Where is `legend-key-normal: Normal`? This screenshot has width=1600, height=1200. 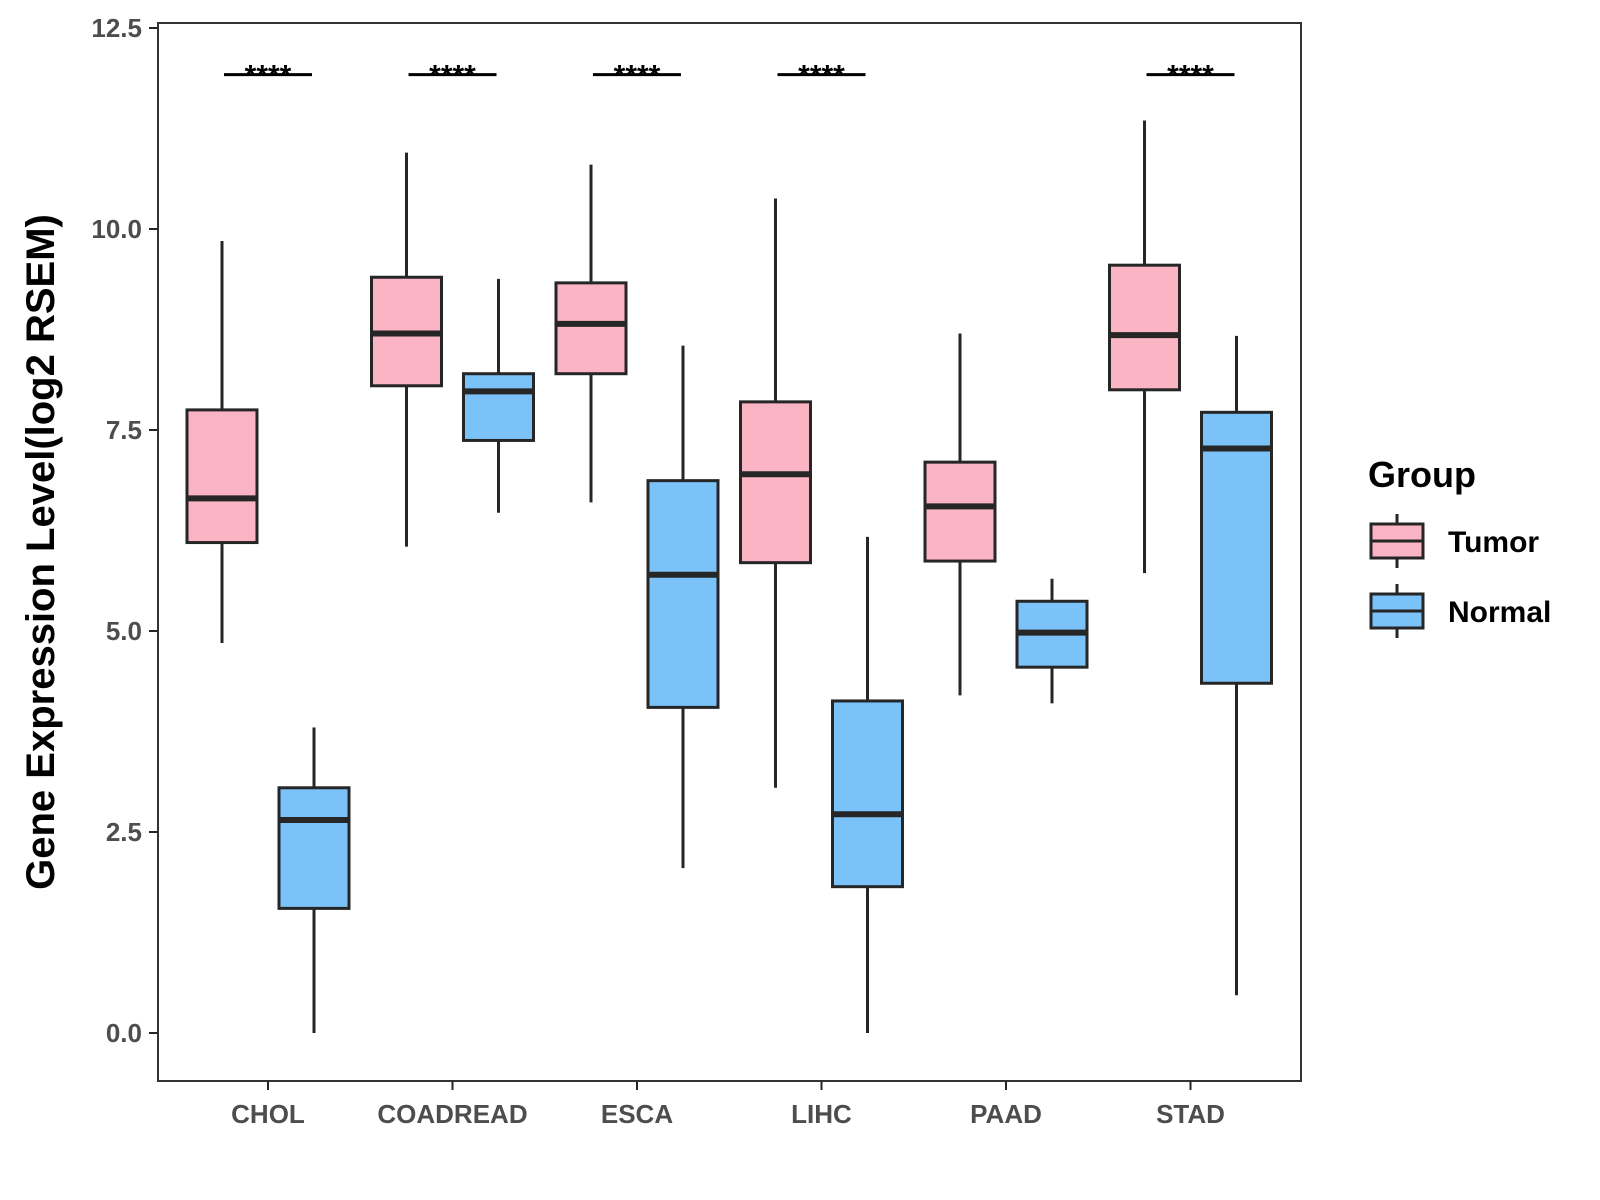
legend-key-normal: Normal is located at coordinates (1460, 611).